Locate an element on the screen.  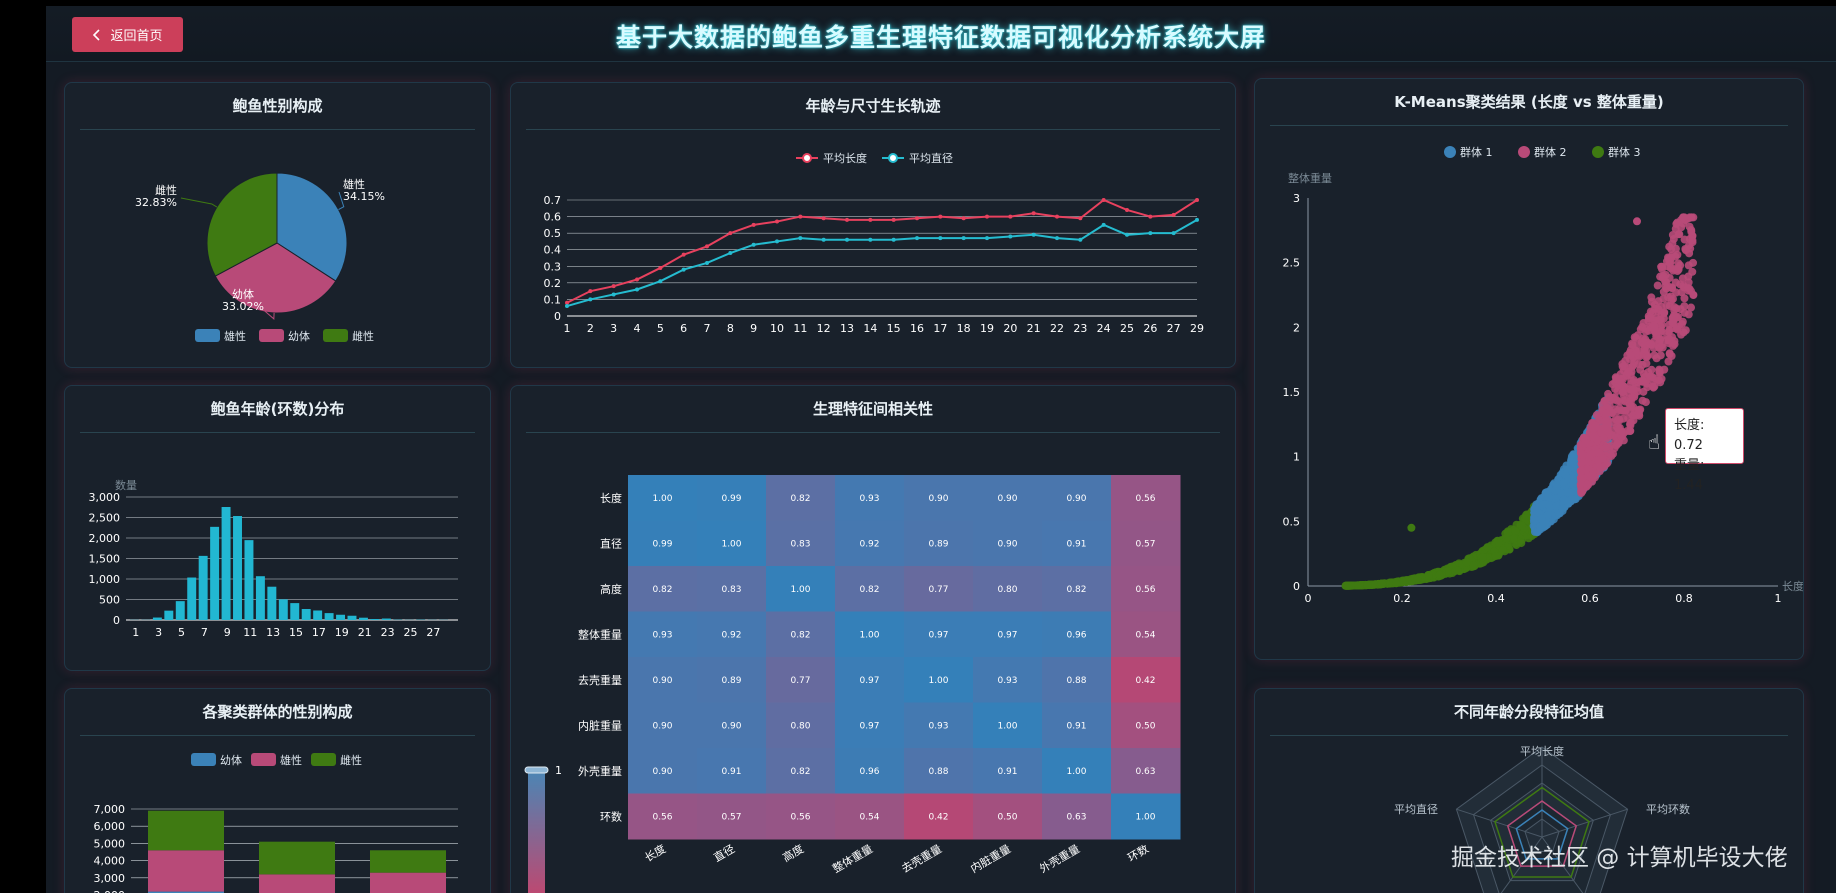
heatmap-value: 0.91 is located at coordinates (1076, 726).